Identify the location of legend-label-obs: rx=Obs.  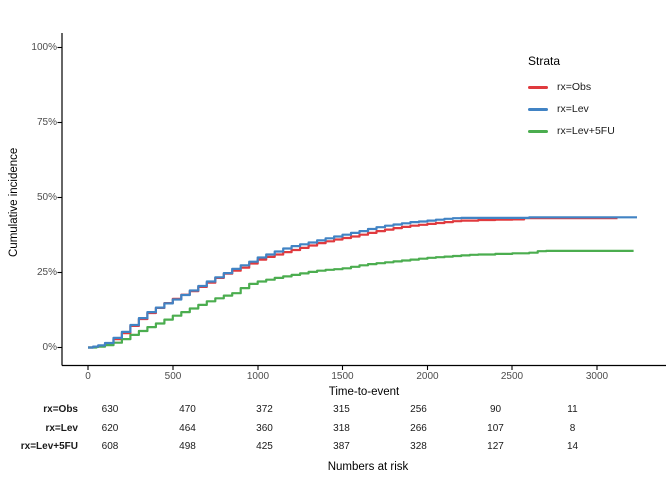
(574, 86).